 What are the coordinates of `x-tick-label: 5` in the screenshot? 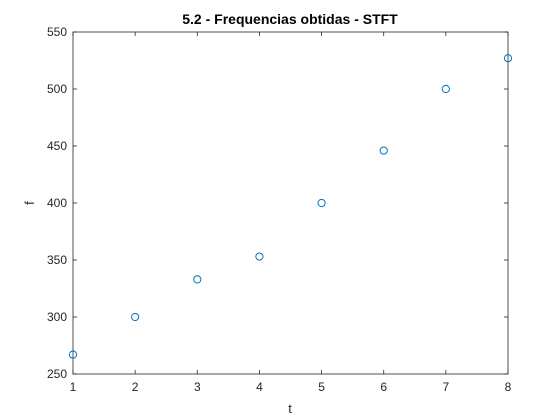 It's located at (321, 387).